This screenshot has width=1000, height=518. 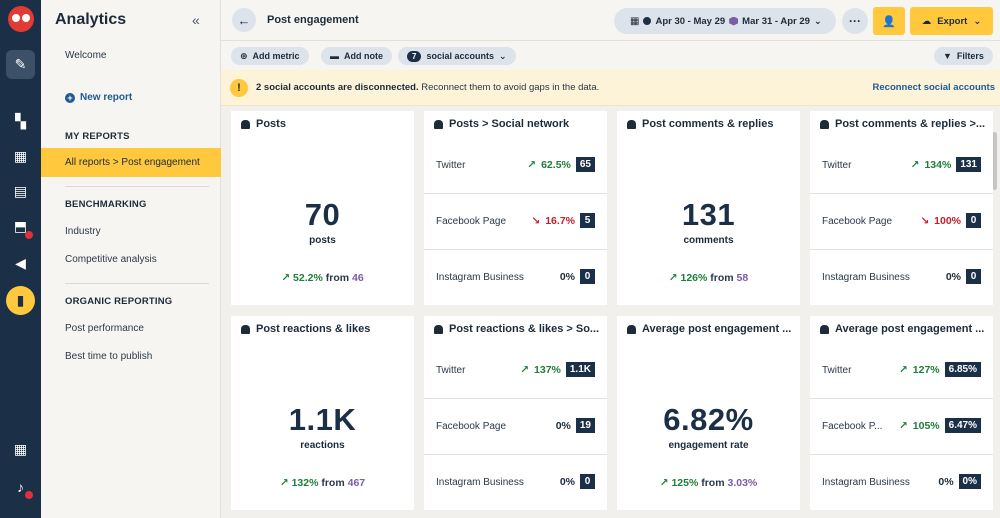 I want to click on warning-icon: !, so click(x=239, y=88).